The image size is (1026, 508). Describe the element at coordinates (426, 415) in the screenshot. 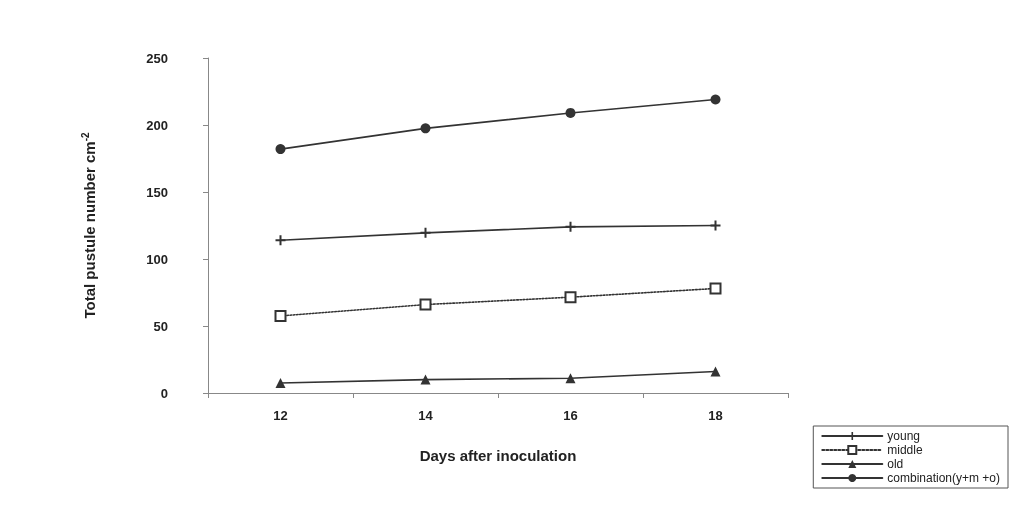

I see `x-tick-label: 14` at that location.